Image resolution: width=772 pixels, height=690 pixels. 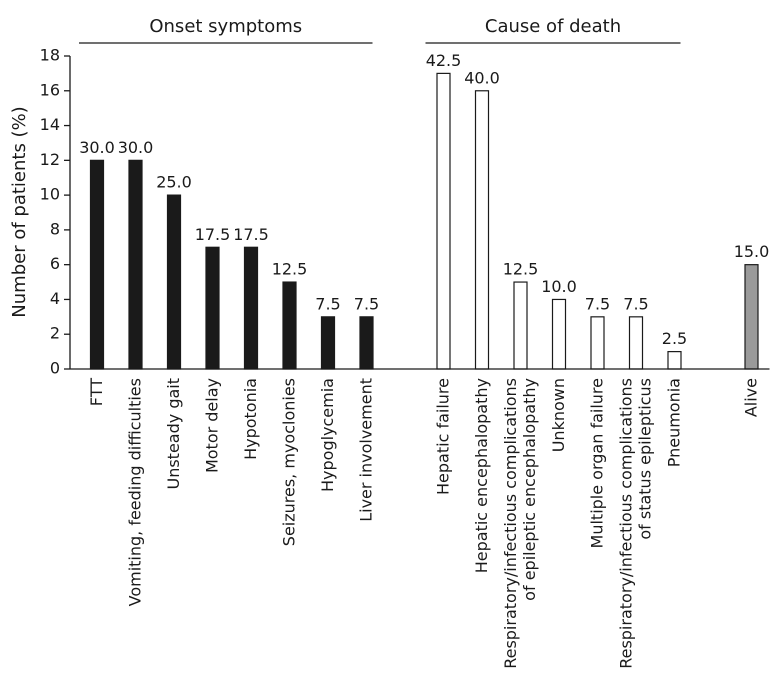 What do you see at coordinates (750, 397) in the screenshot?
I see `x-tick-label: Alive` at bounding box center [750, 397].